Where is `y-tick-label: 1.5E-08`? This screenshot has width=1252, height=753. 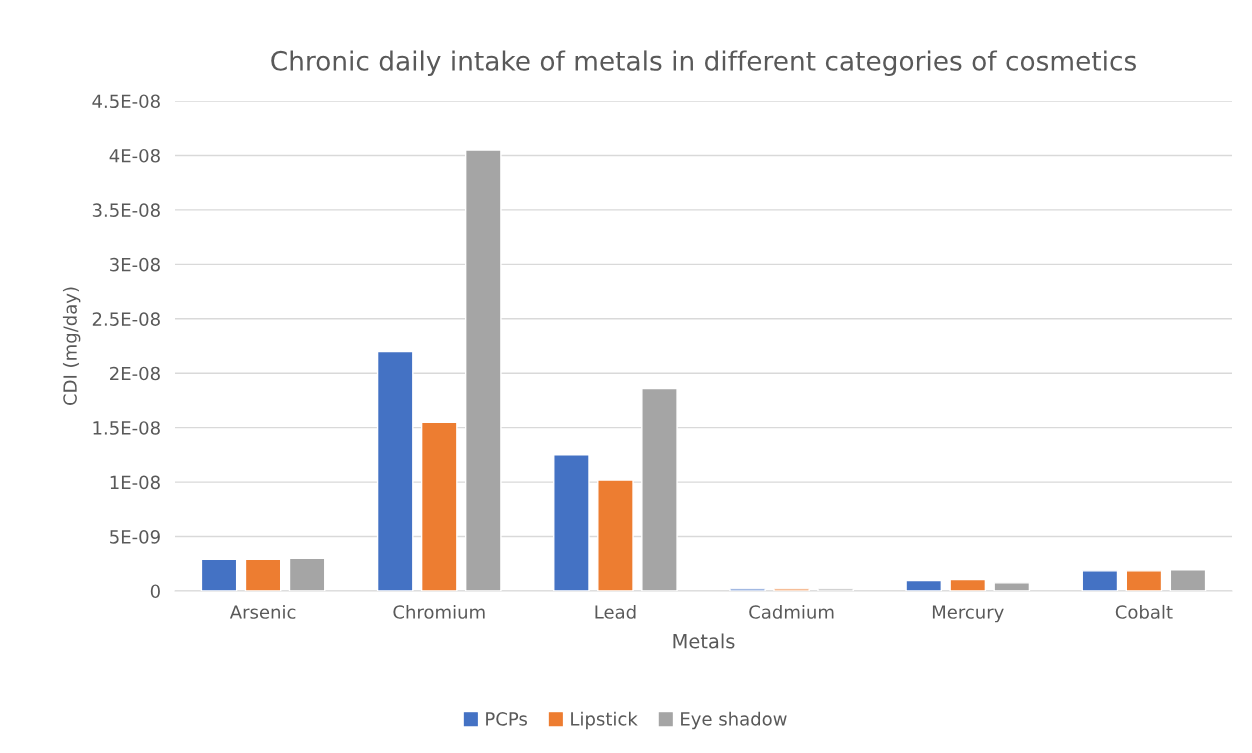
y-tick-label: 1.5E-08 is located at coordinates (126, 428).